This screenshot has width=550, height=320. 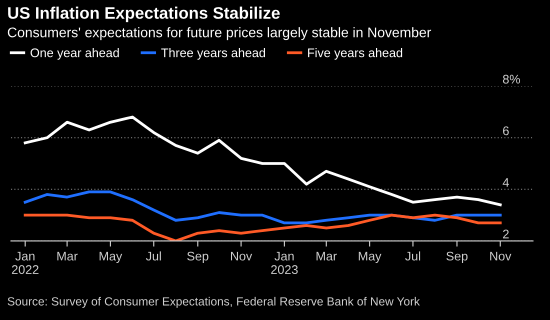 I want to click on y-tick-label: 4, so click(x=505, y=182).